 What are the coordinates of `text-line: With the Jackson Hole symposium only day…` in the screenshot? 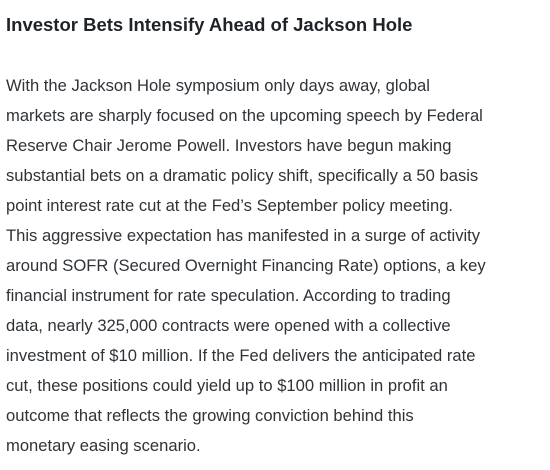 It's located at (218, 85).